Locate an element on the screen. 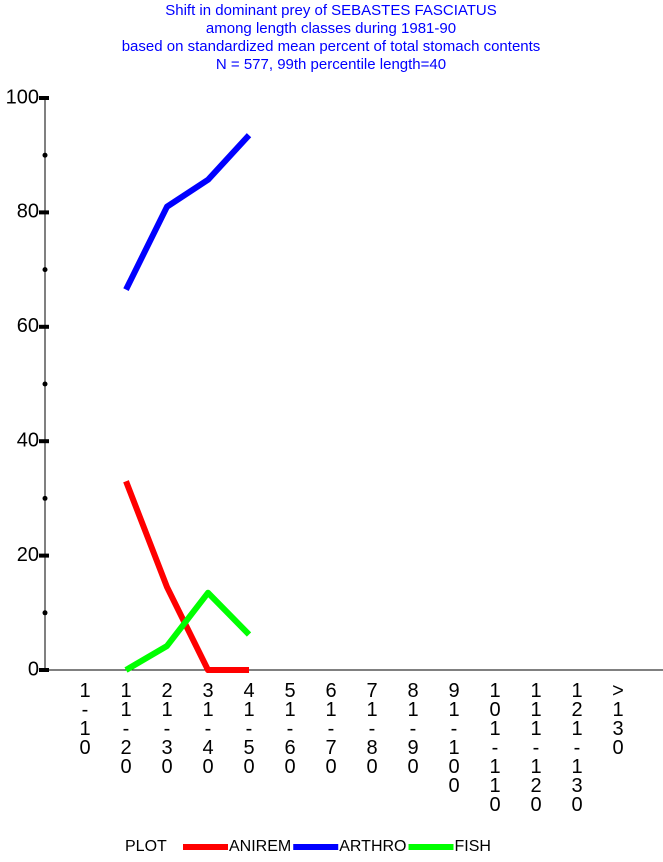  x-tick-label: 111-120 is located at coordinates (536, 748).